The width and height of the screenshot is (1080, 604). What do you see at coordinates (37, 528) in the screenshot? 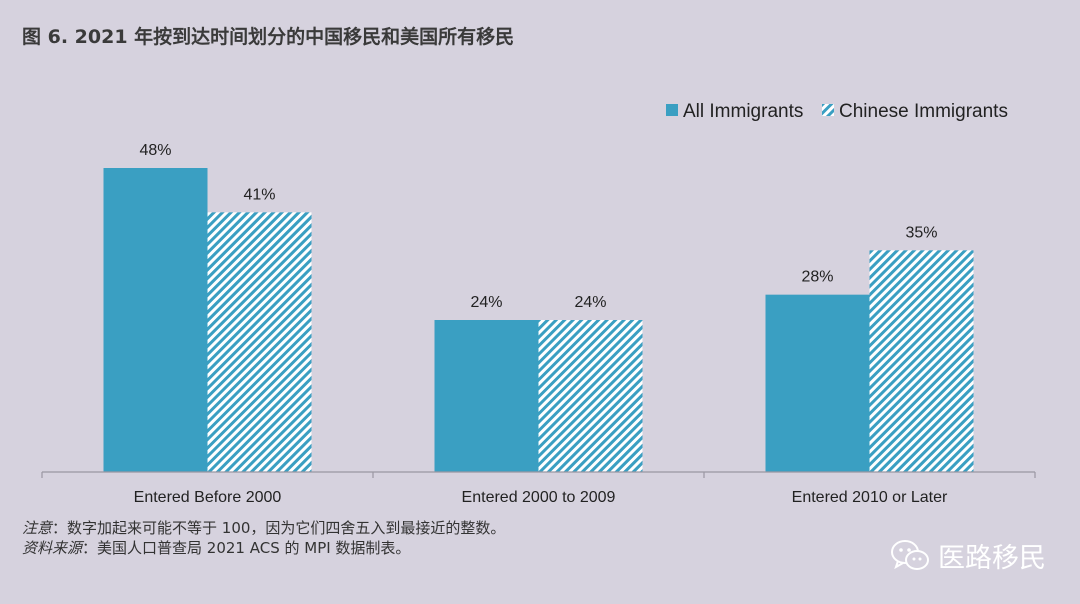
I see `note-label: 注意` at bounding box center [37, 528].